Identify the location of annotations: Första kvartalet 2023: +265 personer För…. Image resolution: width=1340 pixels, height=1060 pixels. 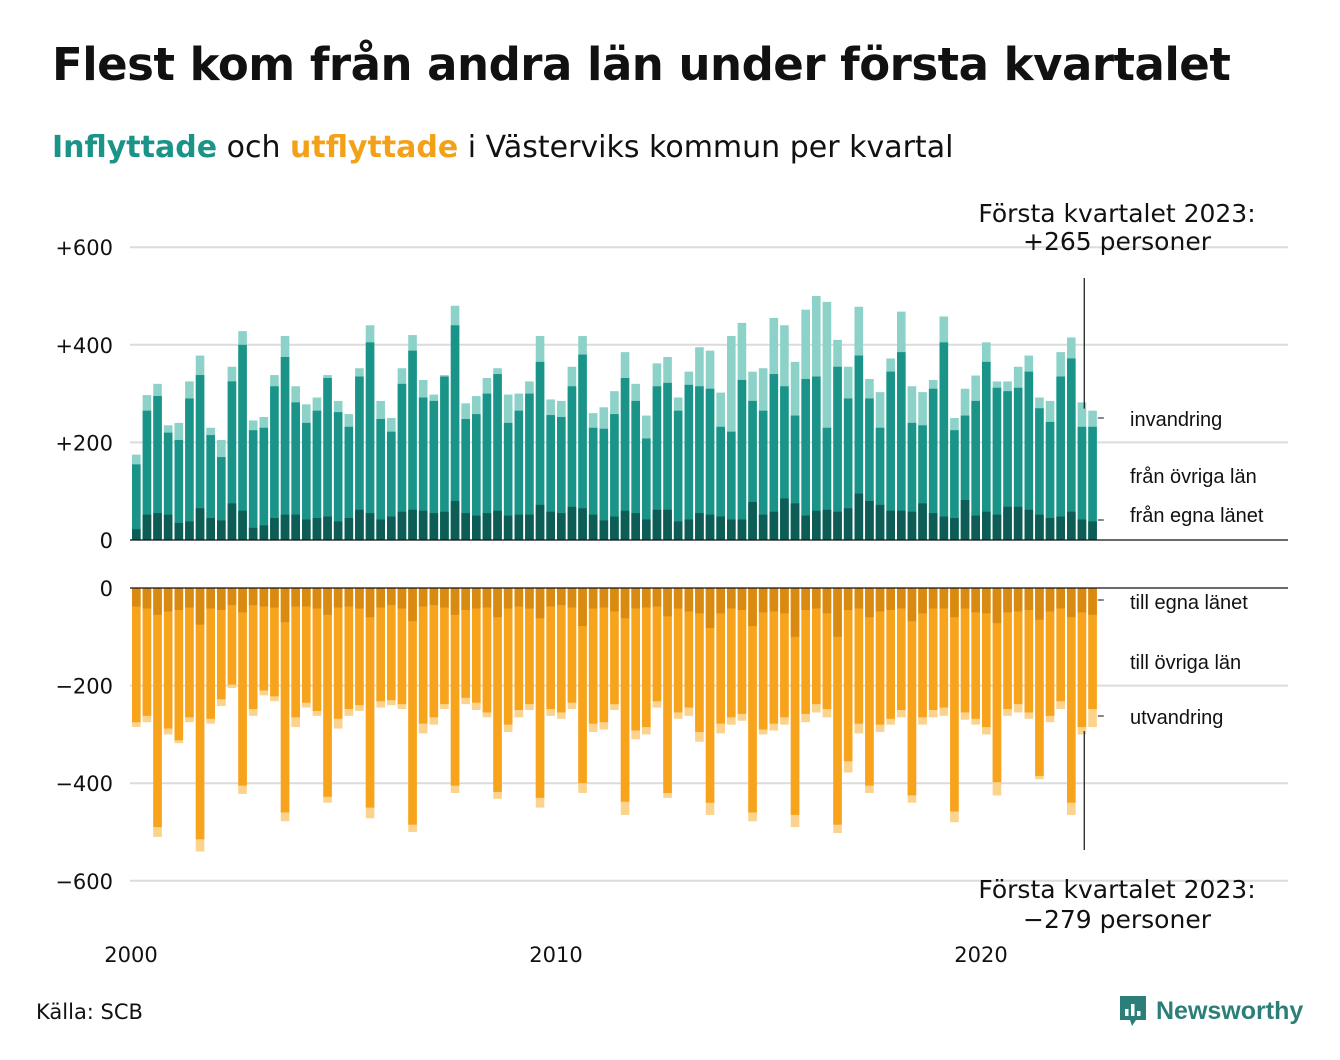
(1116, 566).